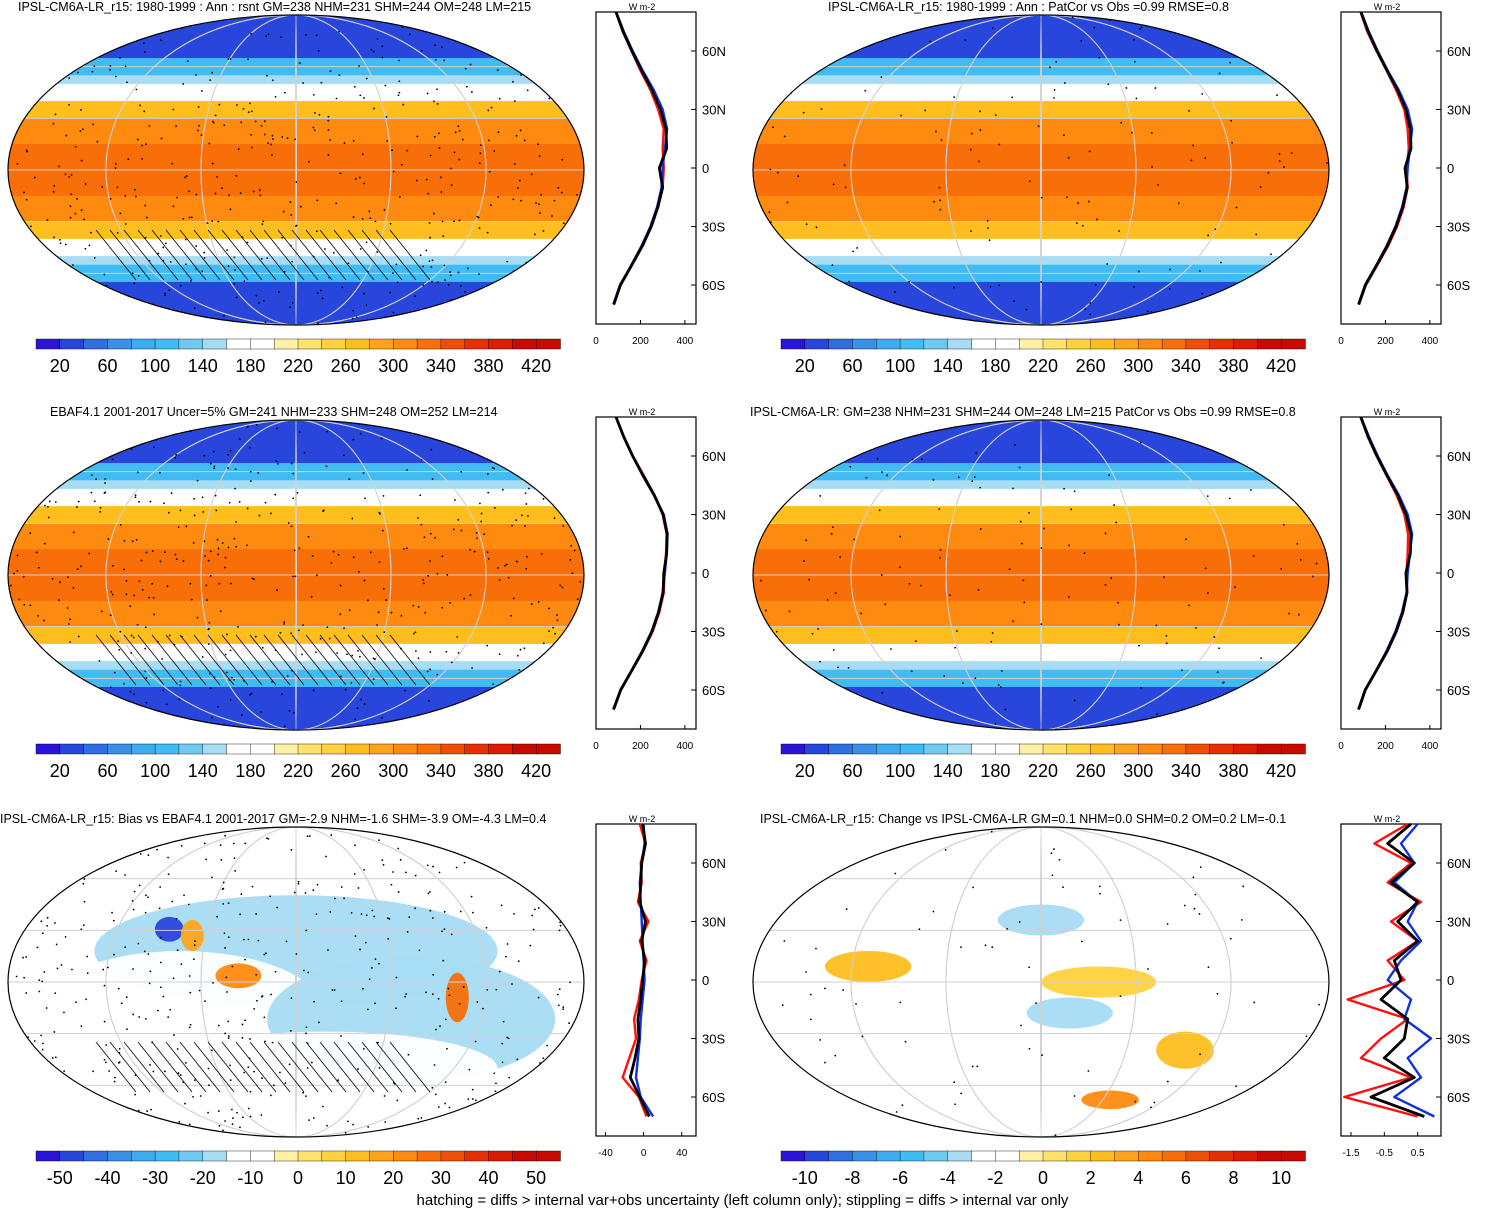 The height and width of the screenshot is (1215, 1485). What do you see at coordinates (1459, 51) in the screenshot?
I see `profile-ytick-label: 60N` at bounding box center [1459, 51].